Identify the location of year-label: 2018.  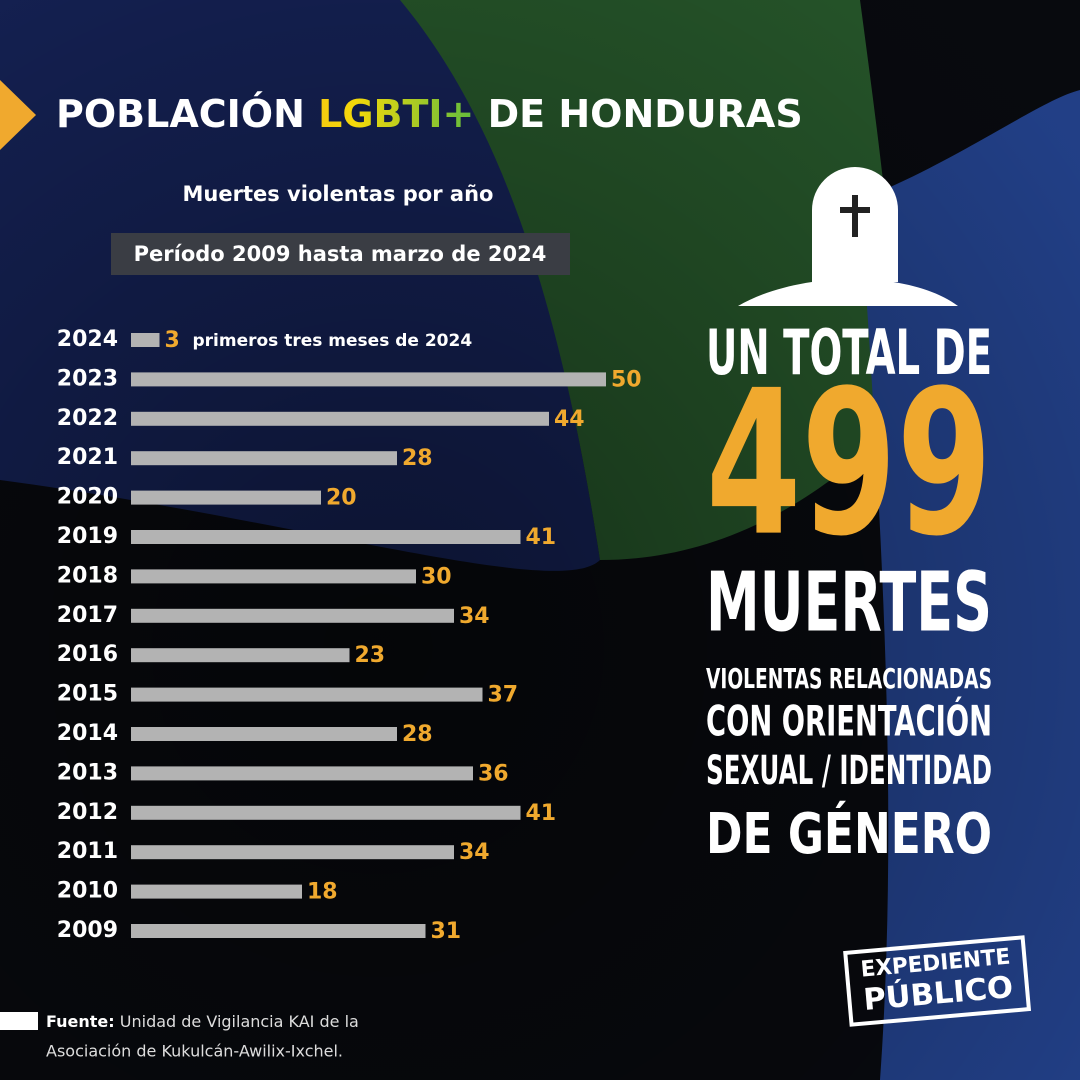
(87, 575).